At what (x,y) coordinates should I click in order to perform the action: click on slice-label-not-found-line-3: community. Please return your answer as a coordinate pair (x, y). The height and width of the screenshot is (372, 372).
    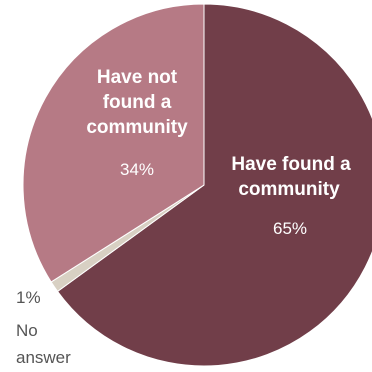
    Looking at the image, I should click on (137, 127).